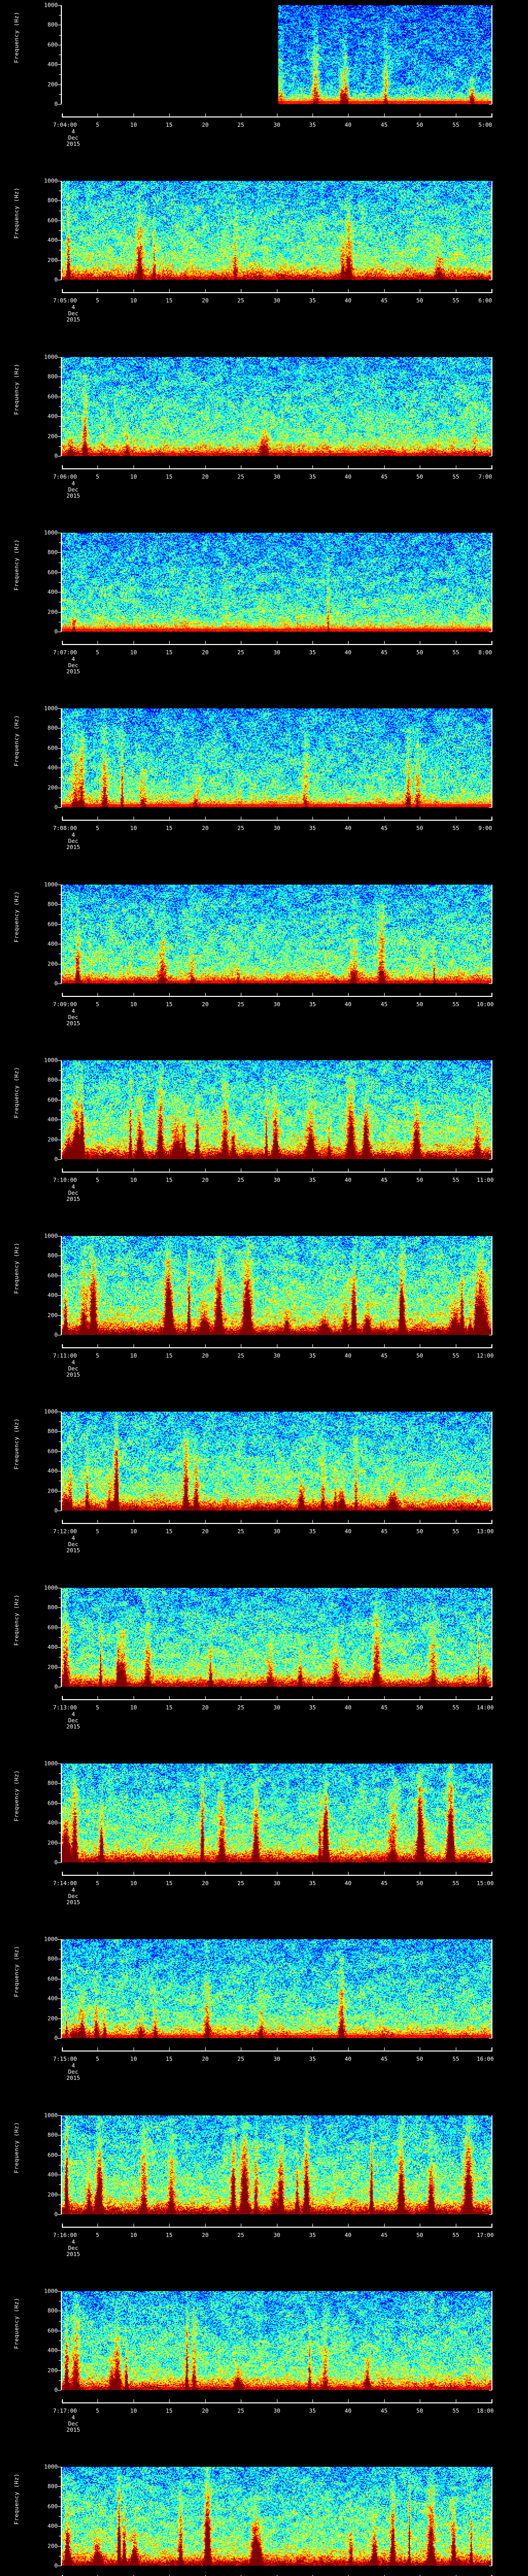 The width and height of the screenshot is (528, 2576). Describe the element at coordinates (65, 1004) in the screenshot. I see `x-axis-start-time-label: 7:09:00` at that location.